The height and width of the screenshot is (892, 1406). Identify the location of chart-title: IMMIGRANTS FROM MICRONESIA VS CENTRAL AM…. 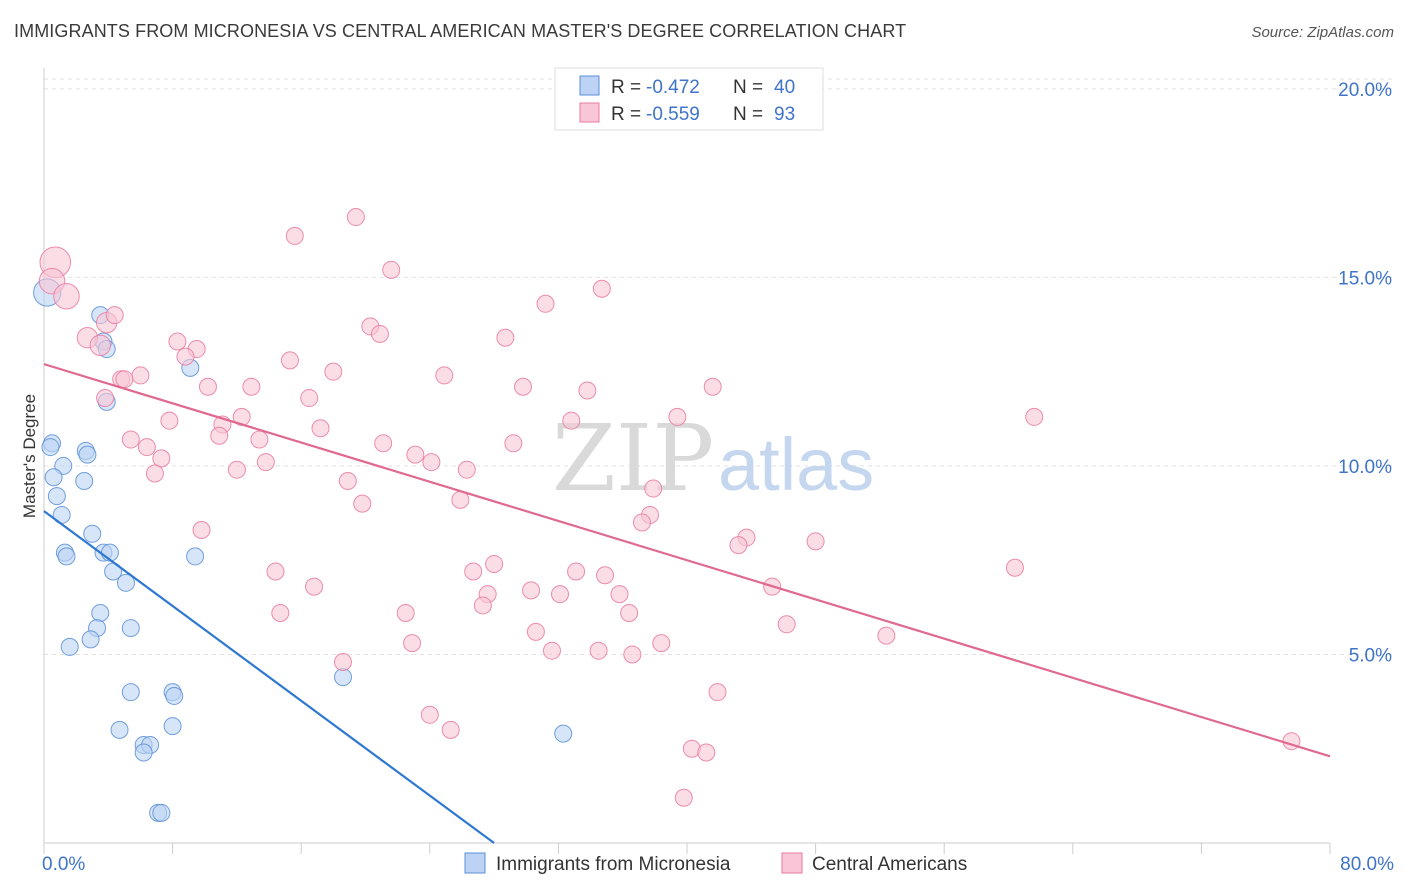
(460, 31).